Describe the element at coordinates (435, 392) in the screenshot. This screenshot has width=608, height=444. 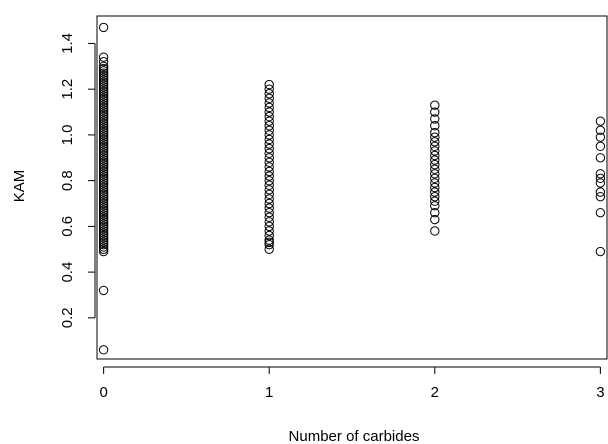
I see `x-tick-label: 2` at that location.